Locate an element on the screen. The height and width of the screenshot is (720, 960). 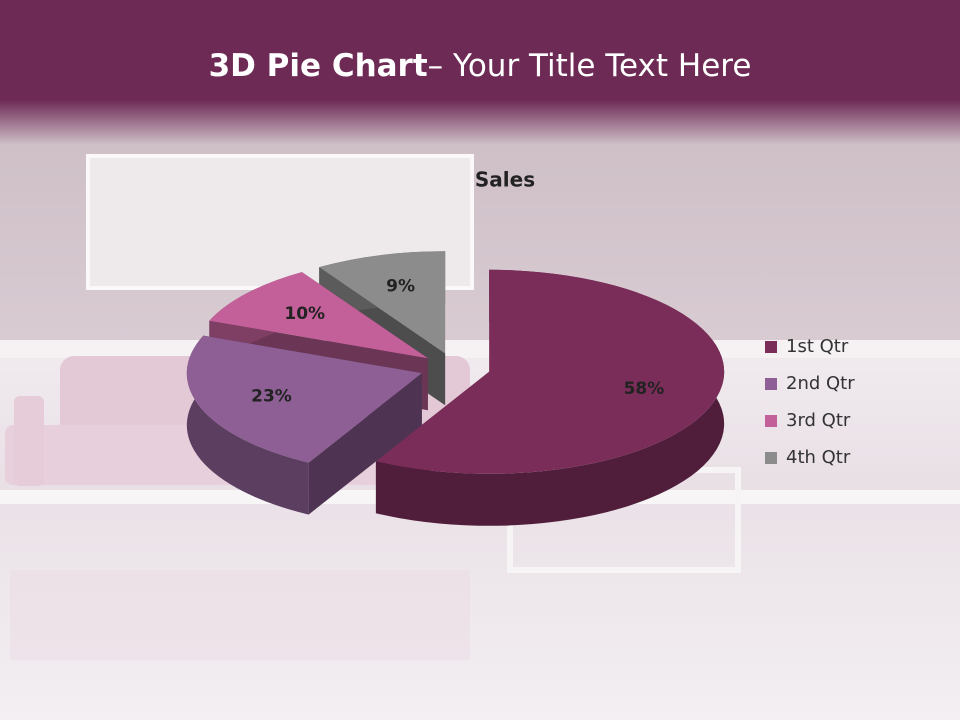
legend-label: 2nd Qtr is located at coordinates (820, 383).